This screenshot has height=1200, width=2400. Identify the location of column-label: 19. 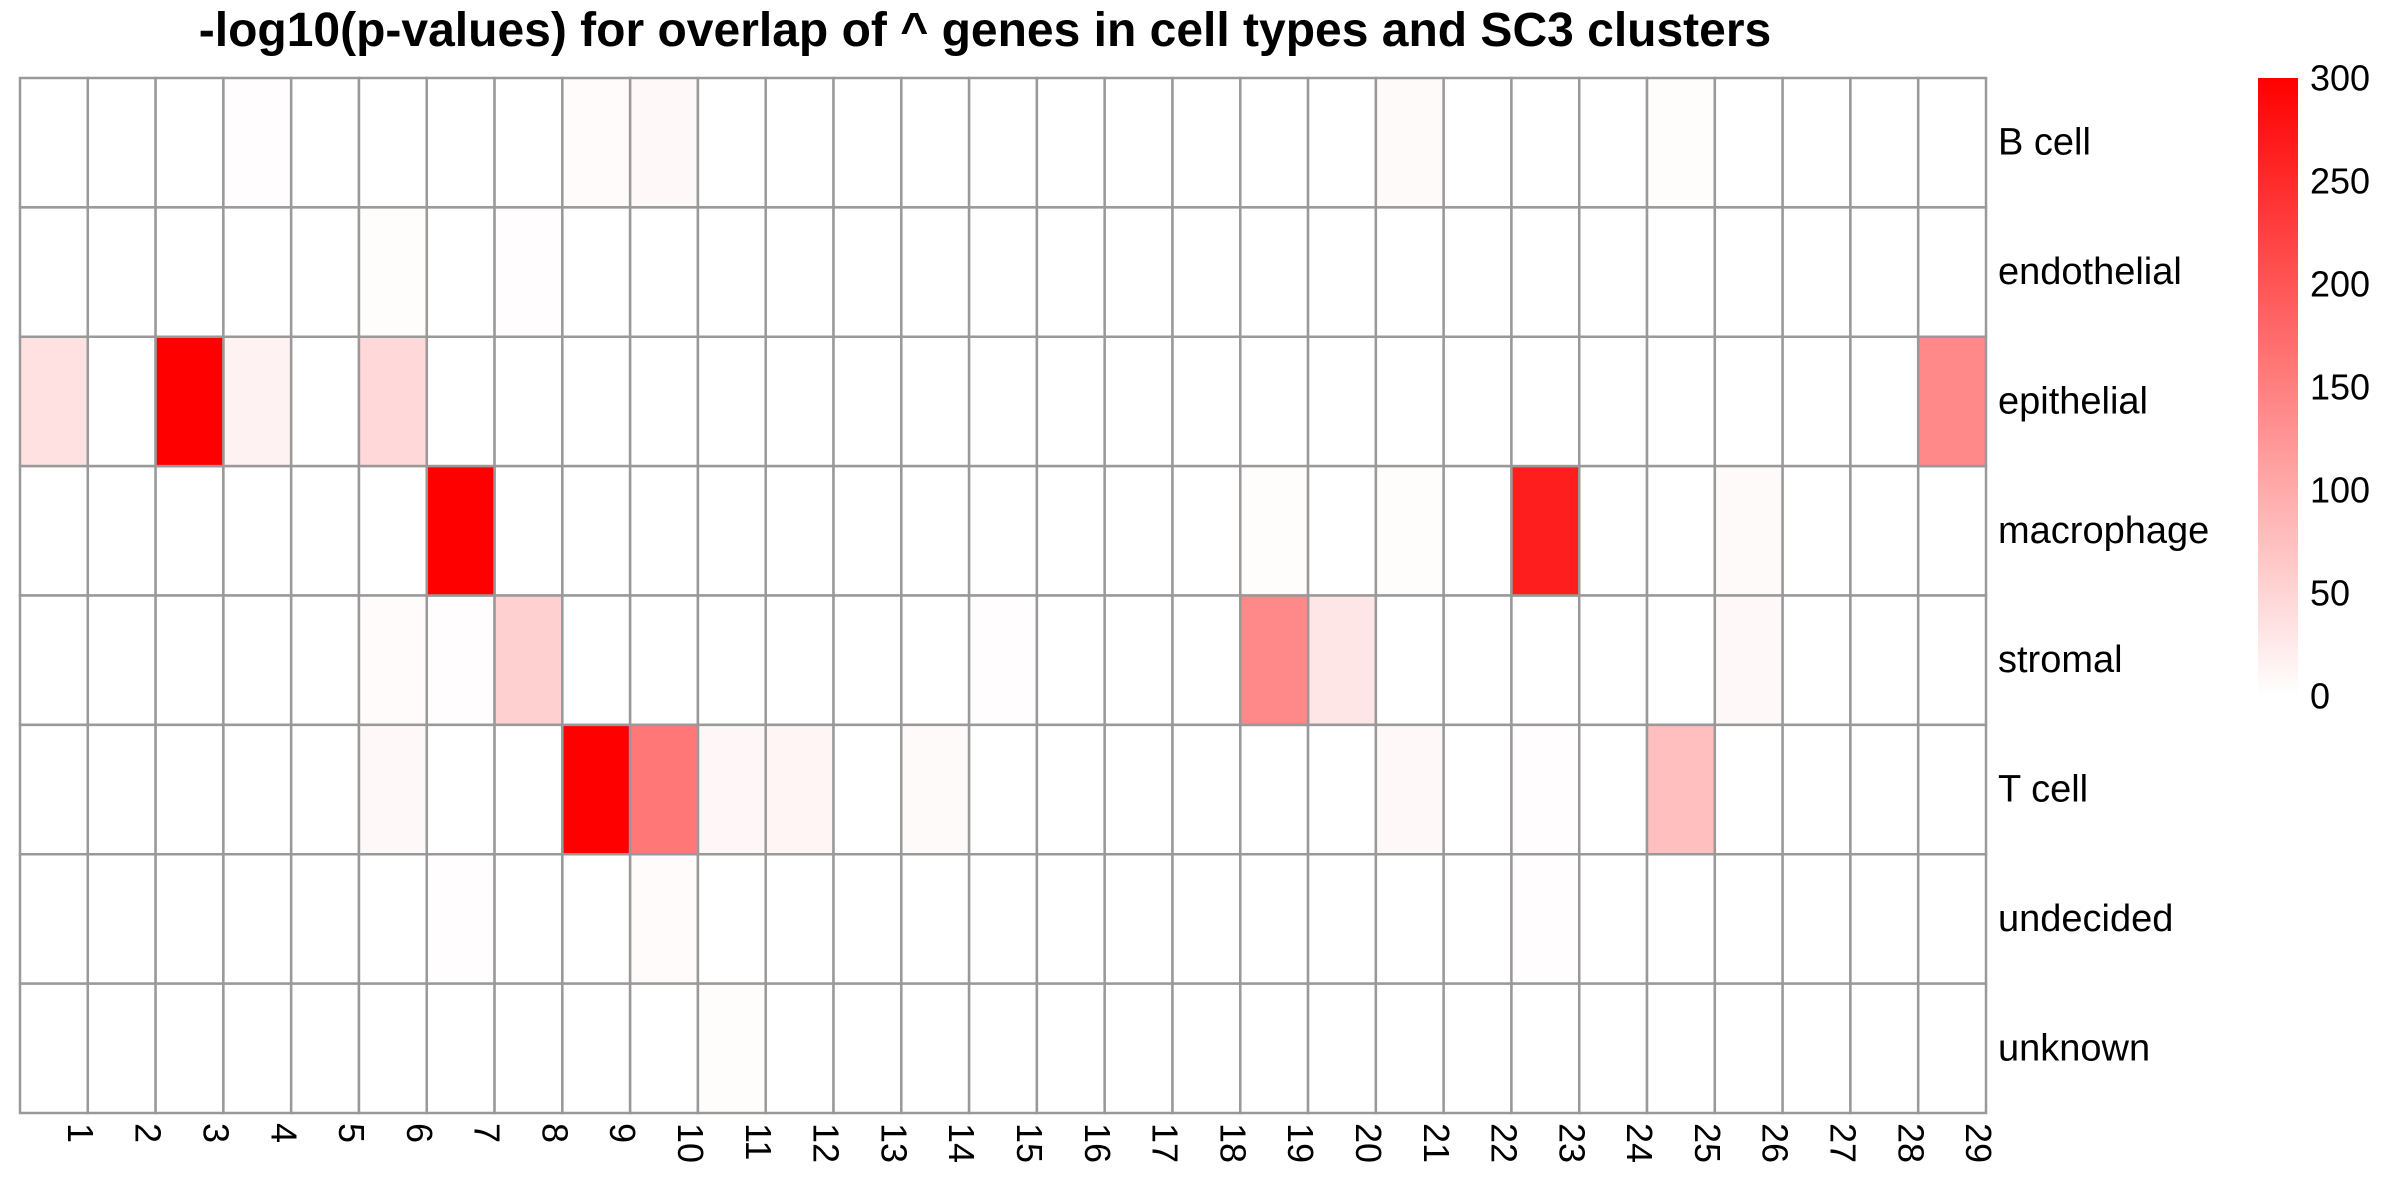
(1300, 1143).